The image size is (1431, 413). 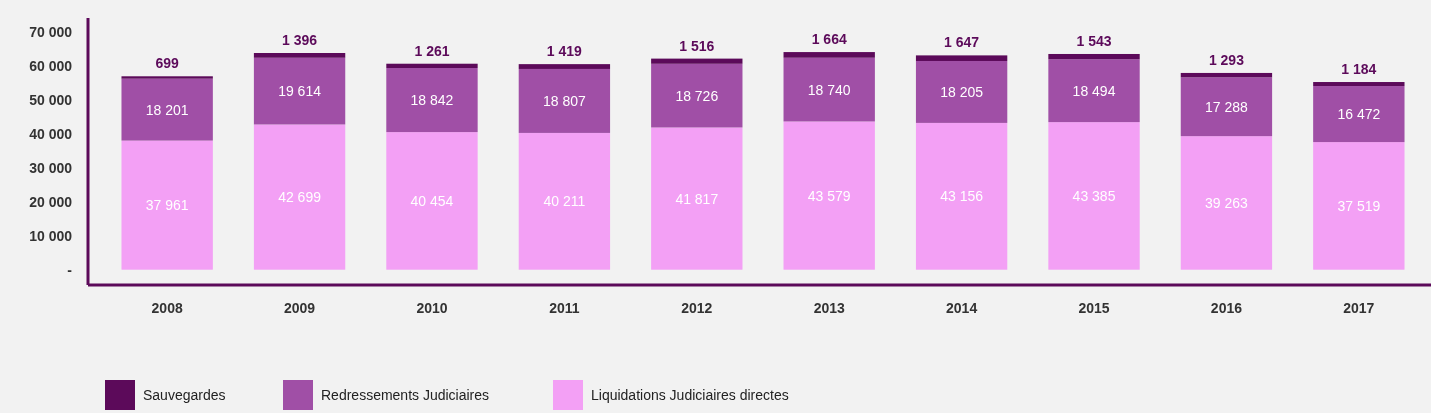 I want to click on data-label: 18 807, so click(x=564, y=100).